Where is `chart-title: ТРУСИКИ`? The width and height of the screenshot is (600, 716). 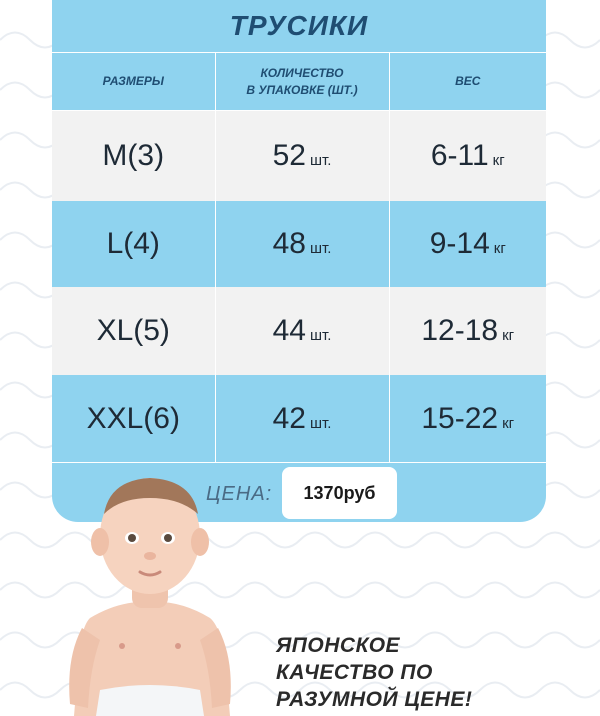
chart-title: ТРУСИКИ is located at coordinates (299, 25).